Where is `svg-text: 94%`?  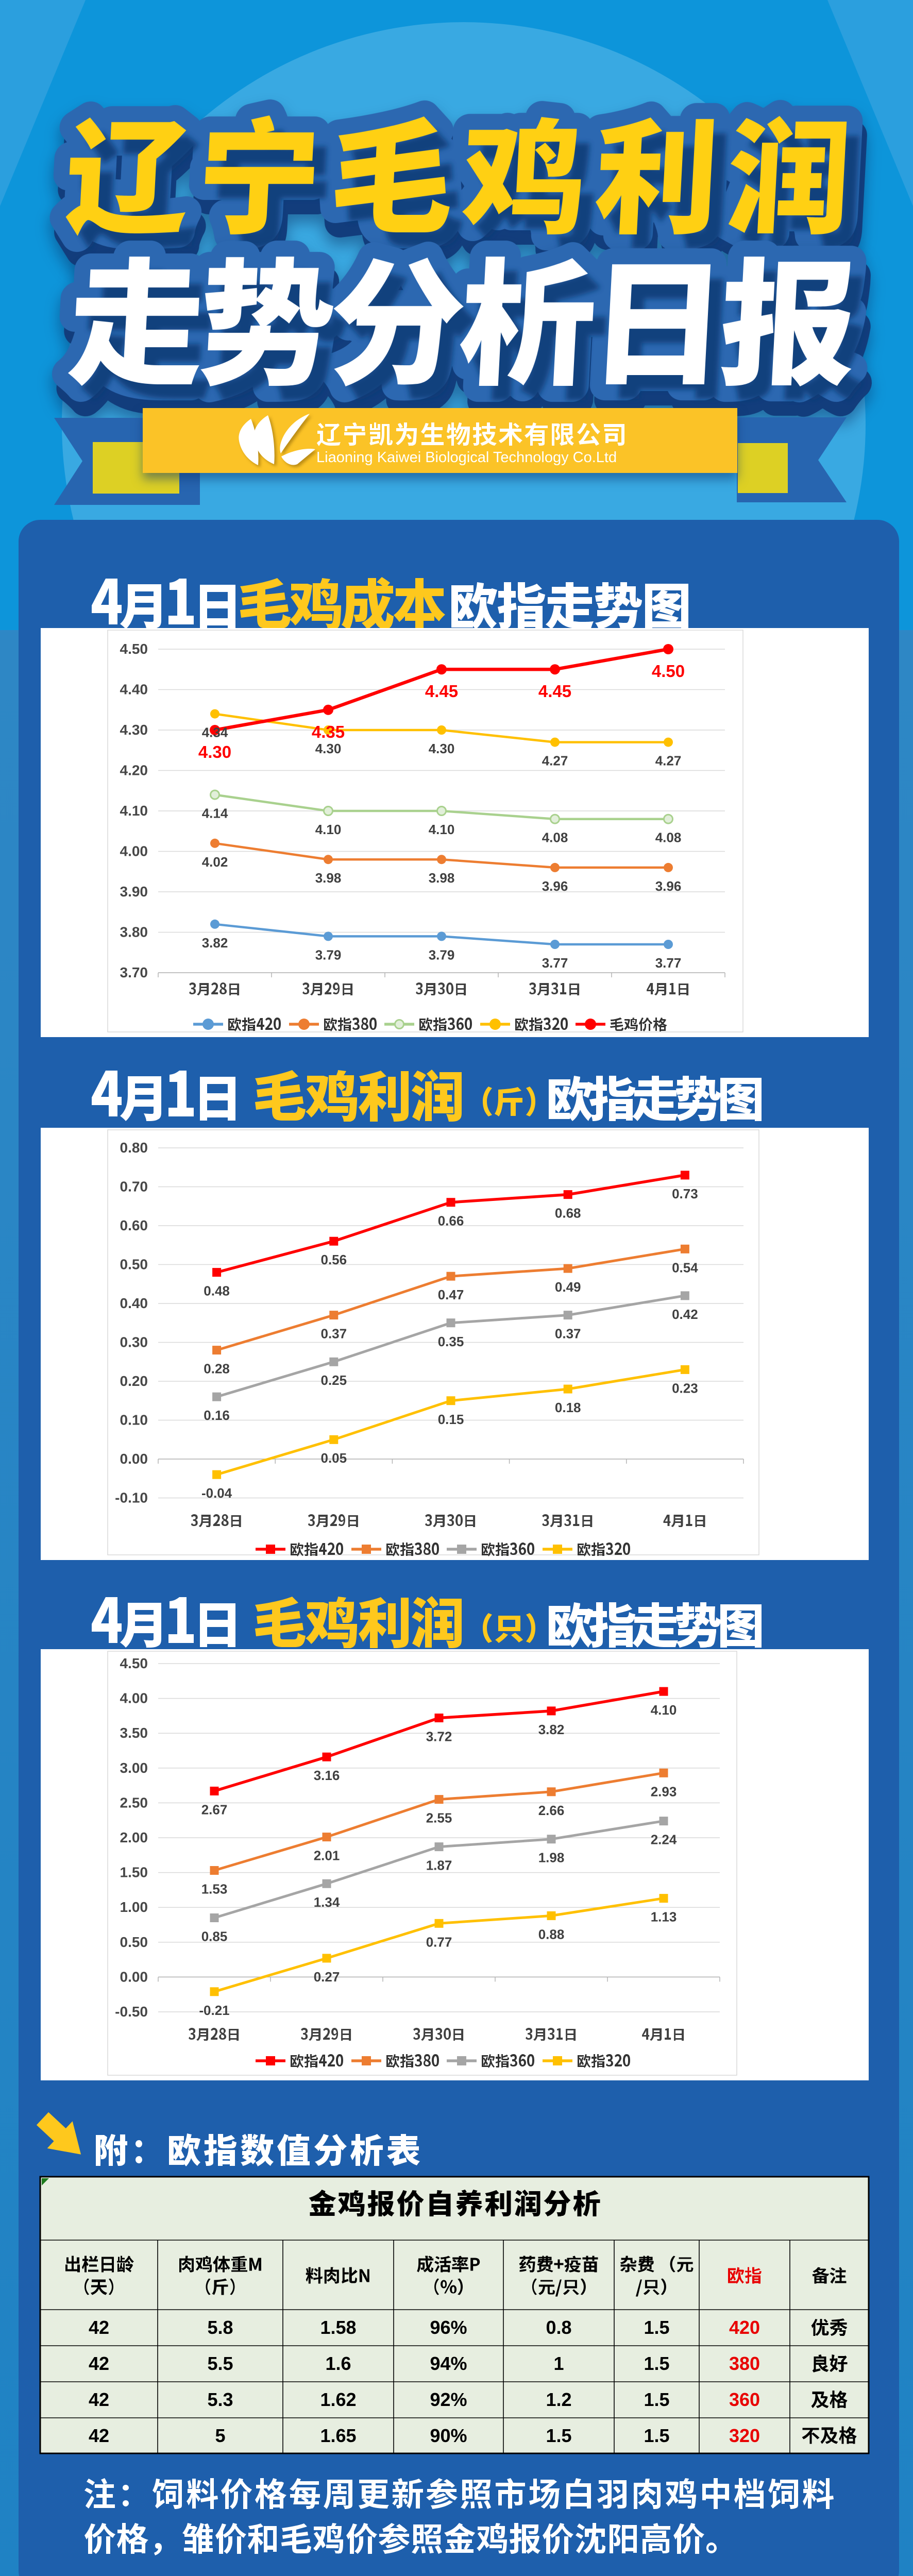 svg-text: 94% is located at coordinates (448, 2363).